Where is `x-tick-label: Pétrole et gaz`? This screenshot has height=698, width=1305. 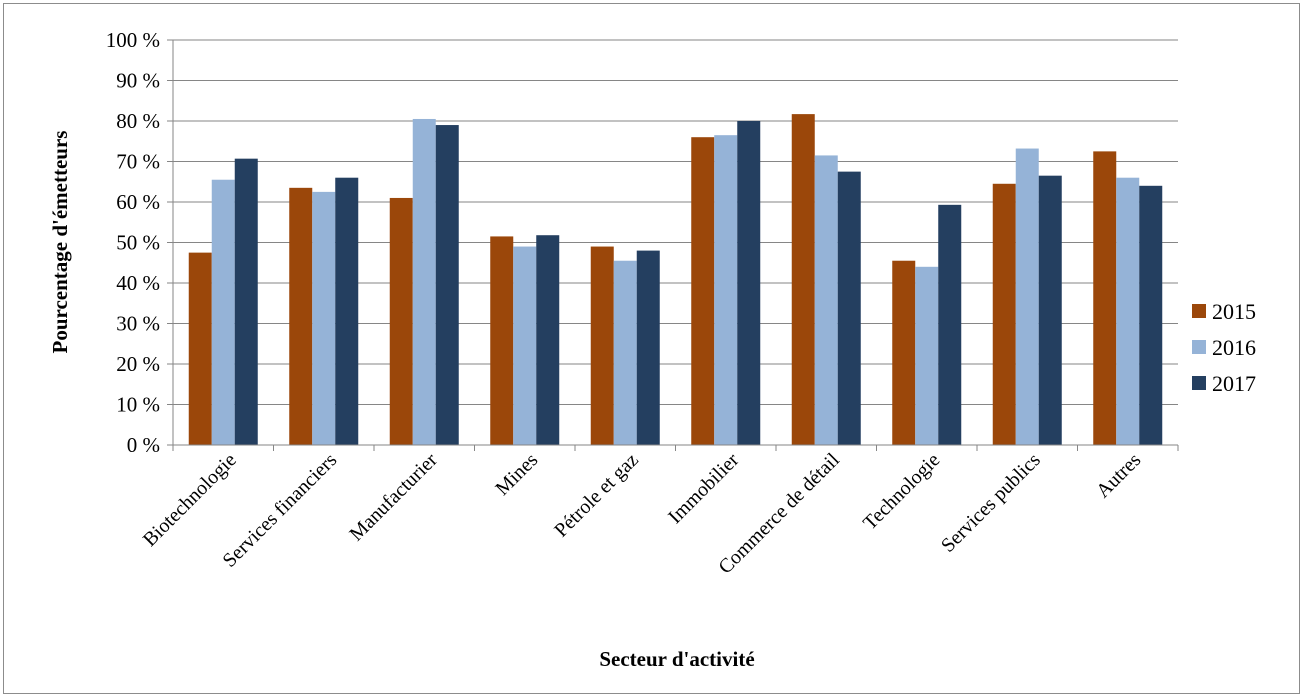
x-tick-label: Pétrole et gaz is located at coordinates (596, 495).